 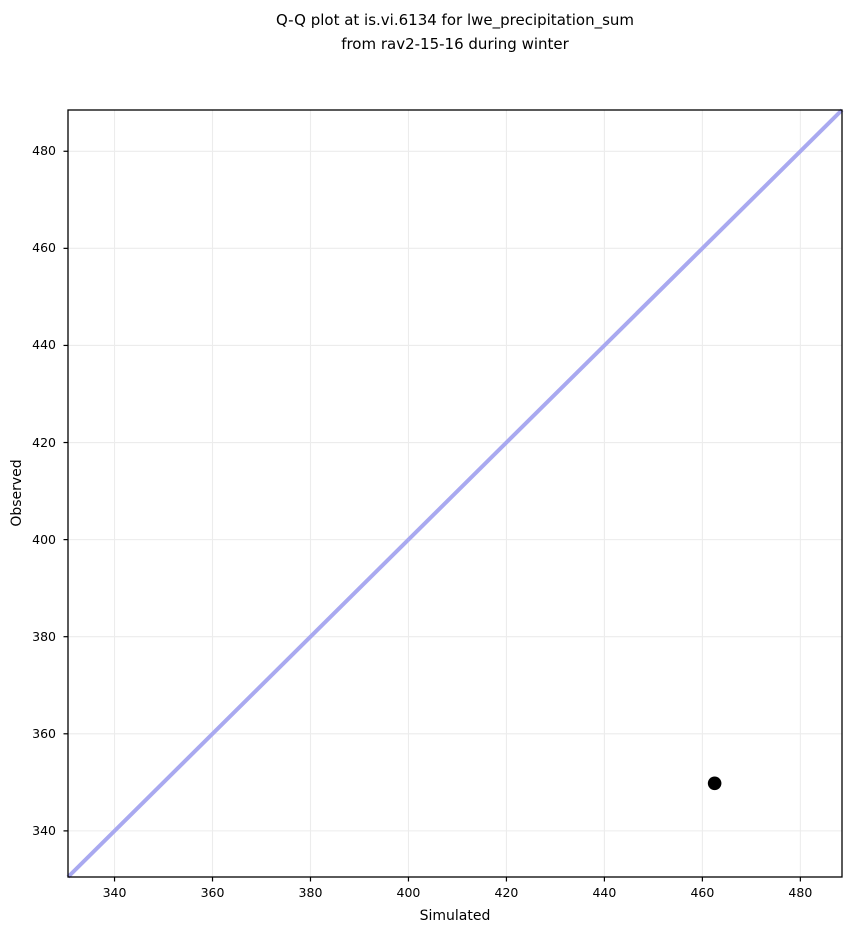 What do you see at coordinates (714, 783) in the screenshot?
I see `data-point` at bounding box center [714, 783].